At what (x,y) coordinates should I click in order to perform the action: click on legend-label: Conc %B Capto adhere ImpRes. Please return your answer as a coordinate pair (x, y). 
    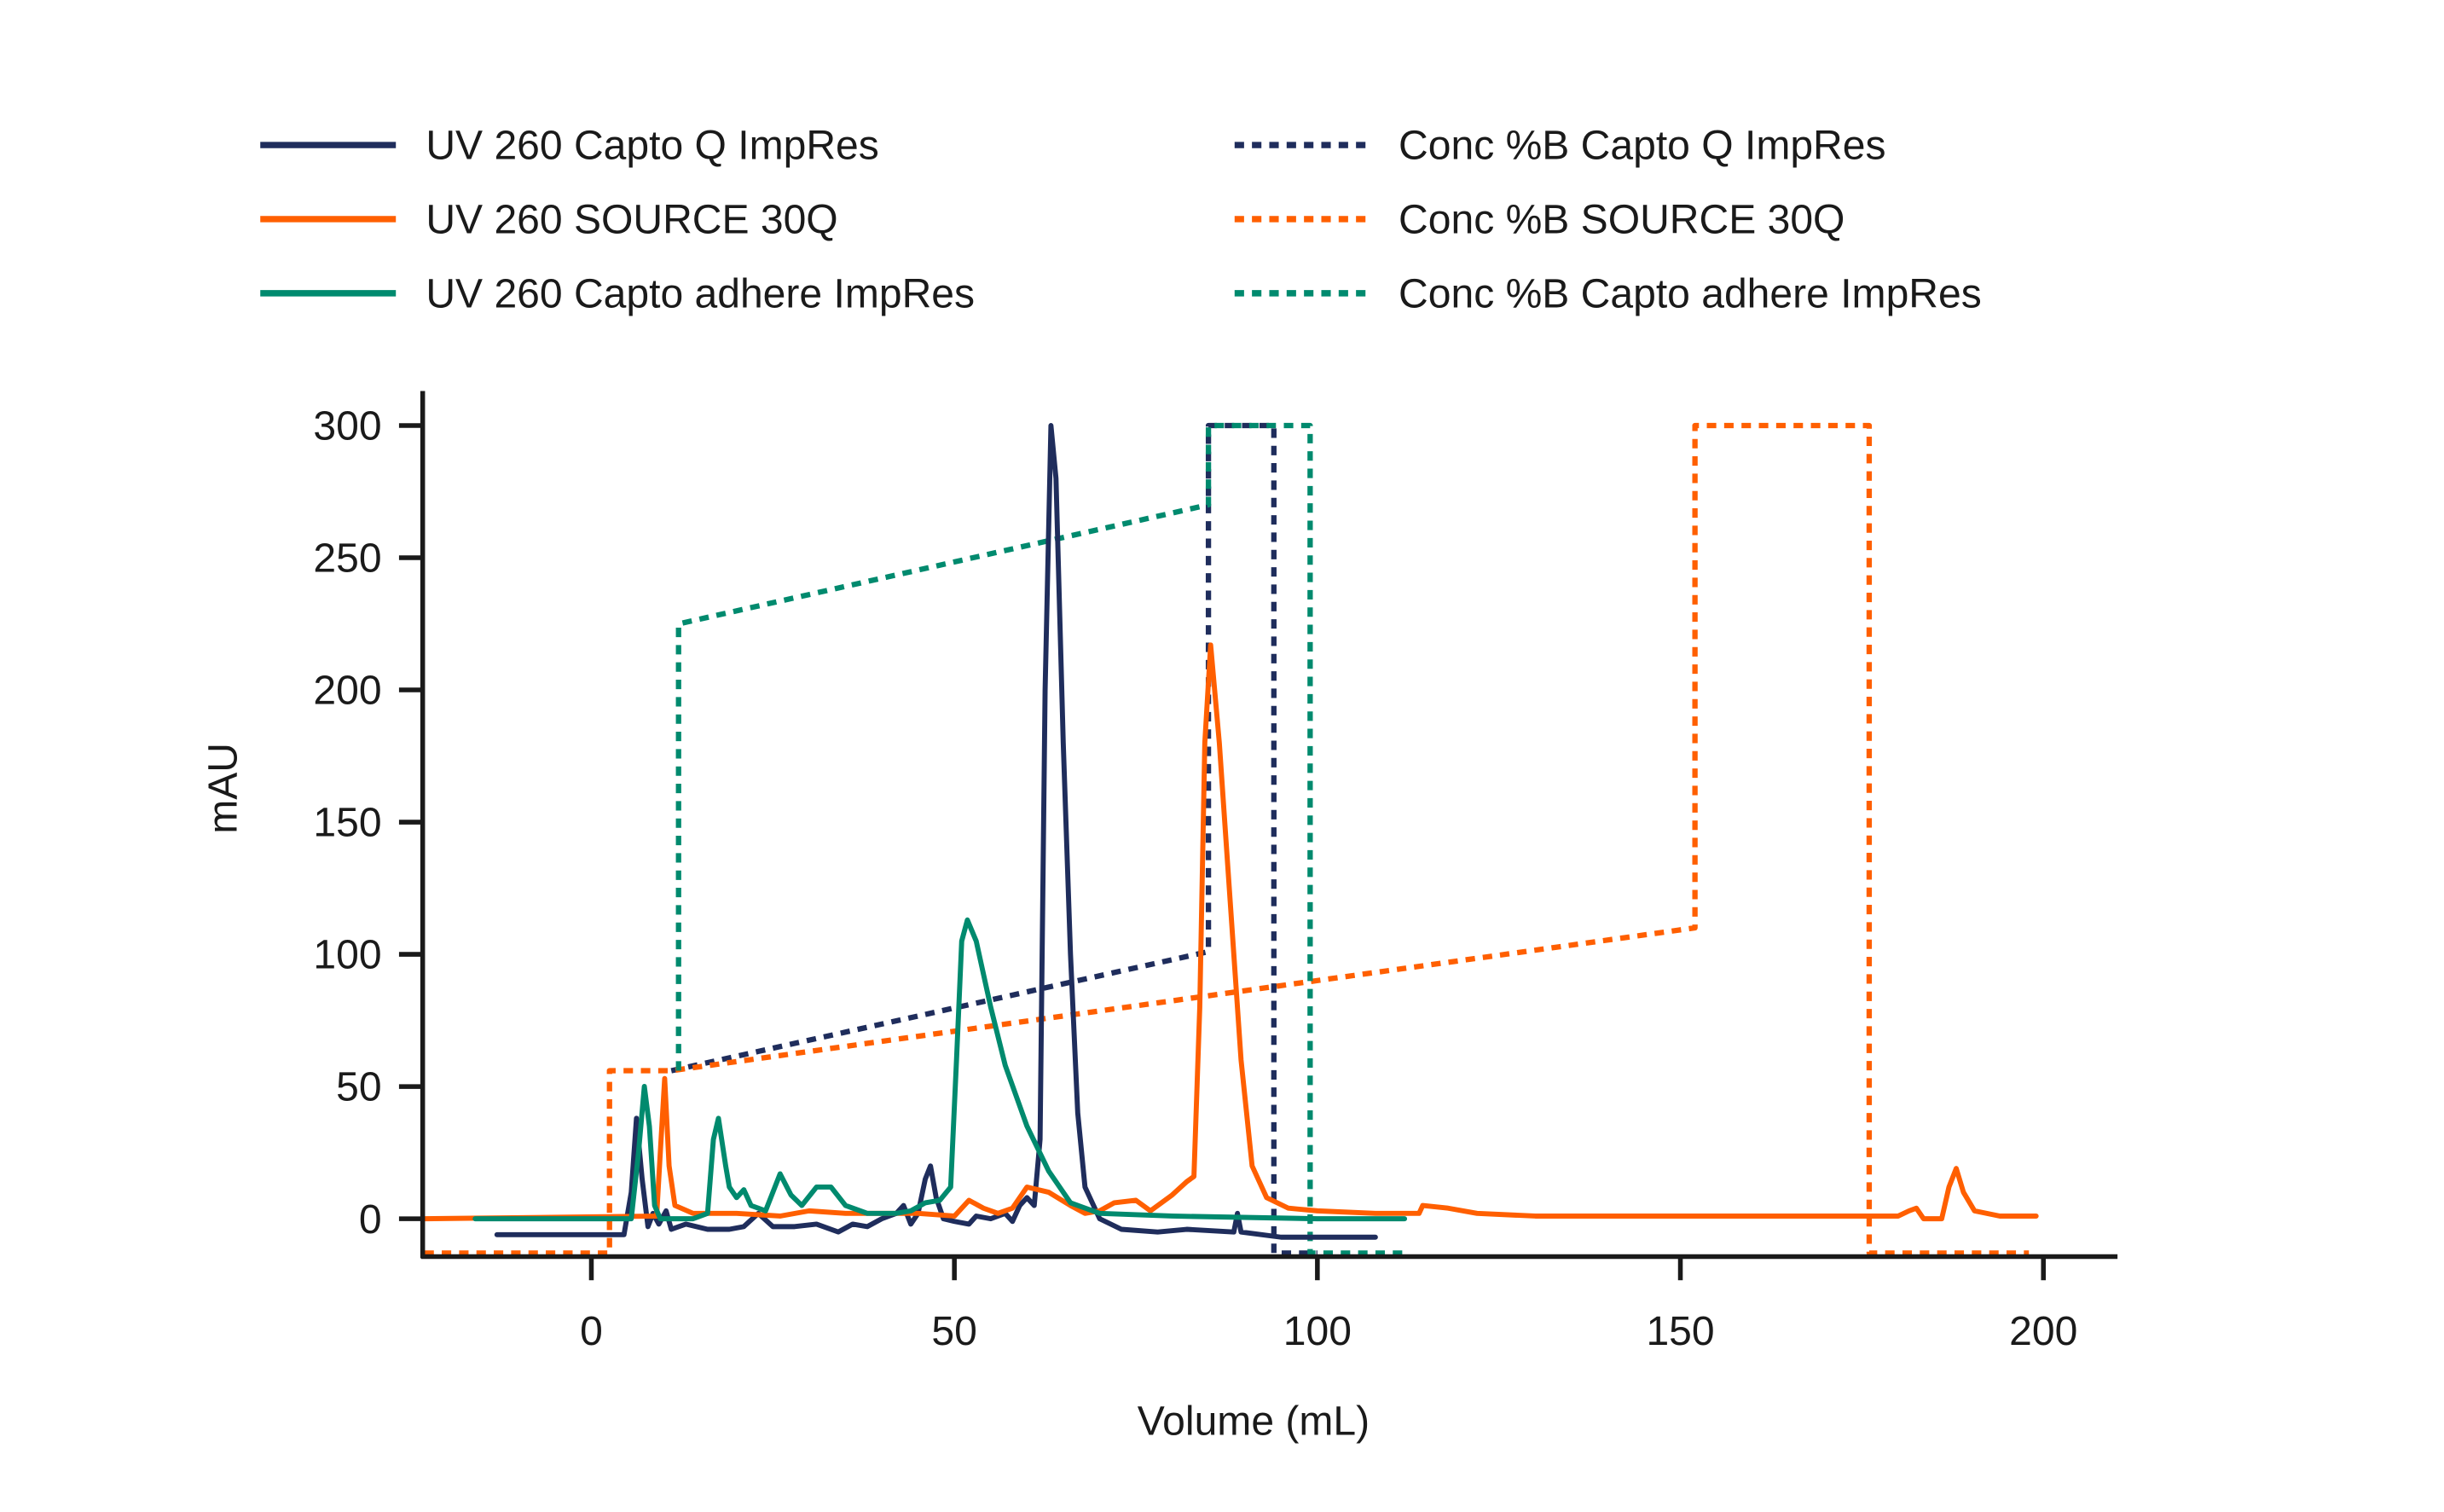
    Looking at the image, I should click on (1690, 294).